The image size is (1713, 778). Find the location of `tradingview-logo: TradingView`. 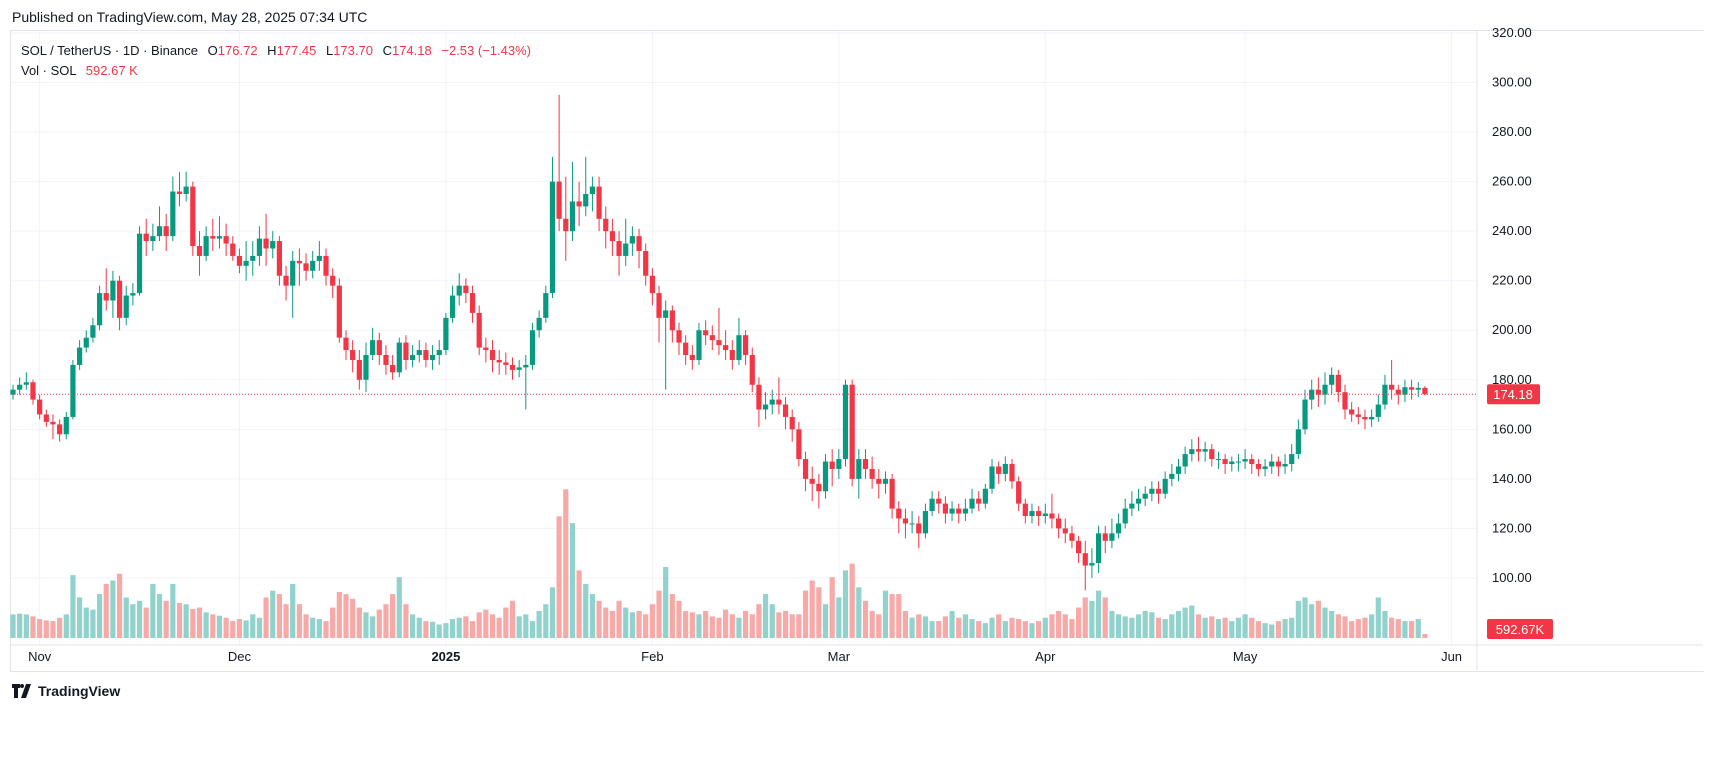

tradingview-logo: TradingView is located at coordinates (66, 691).